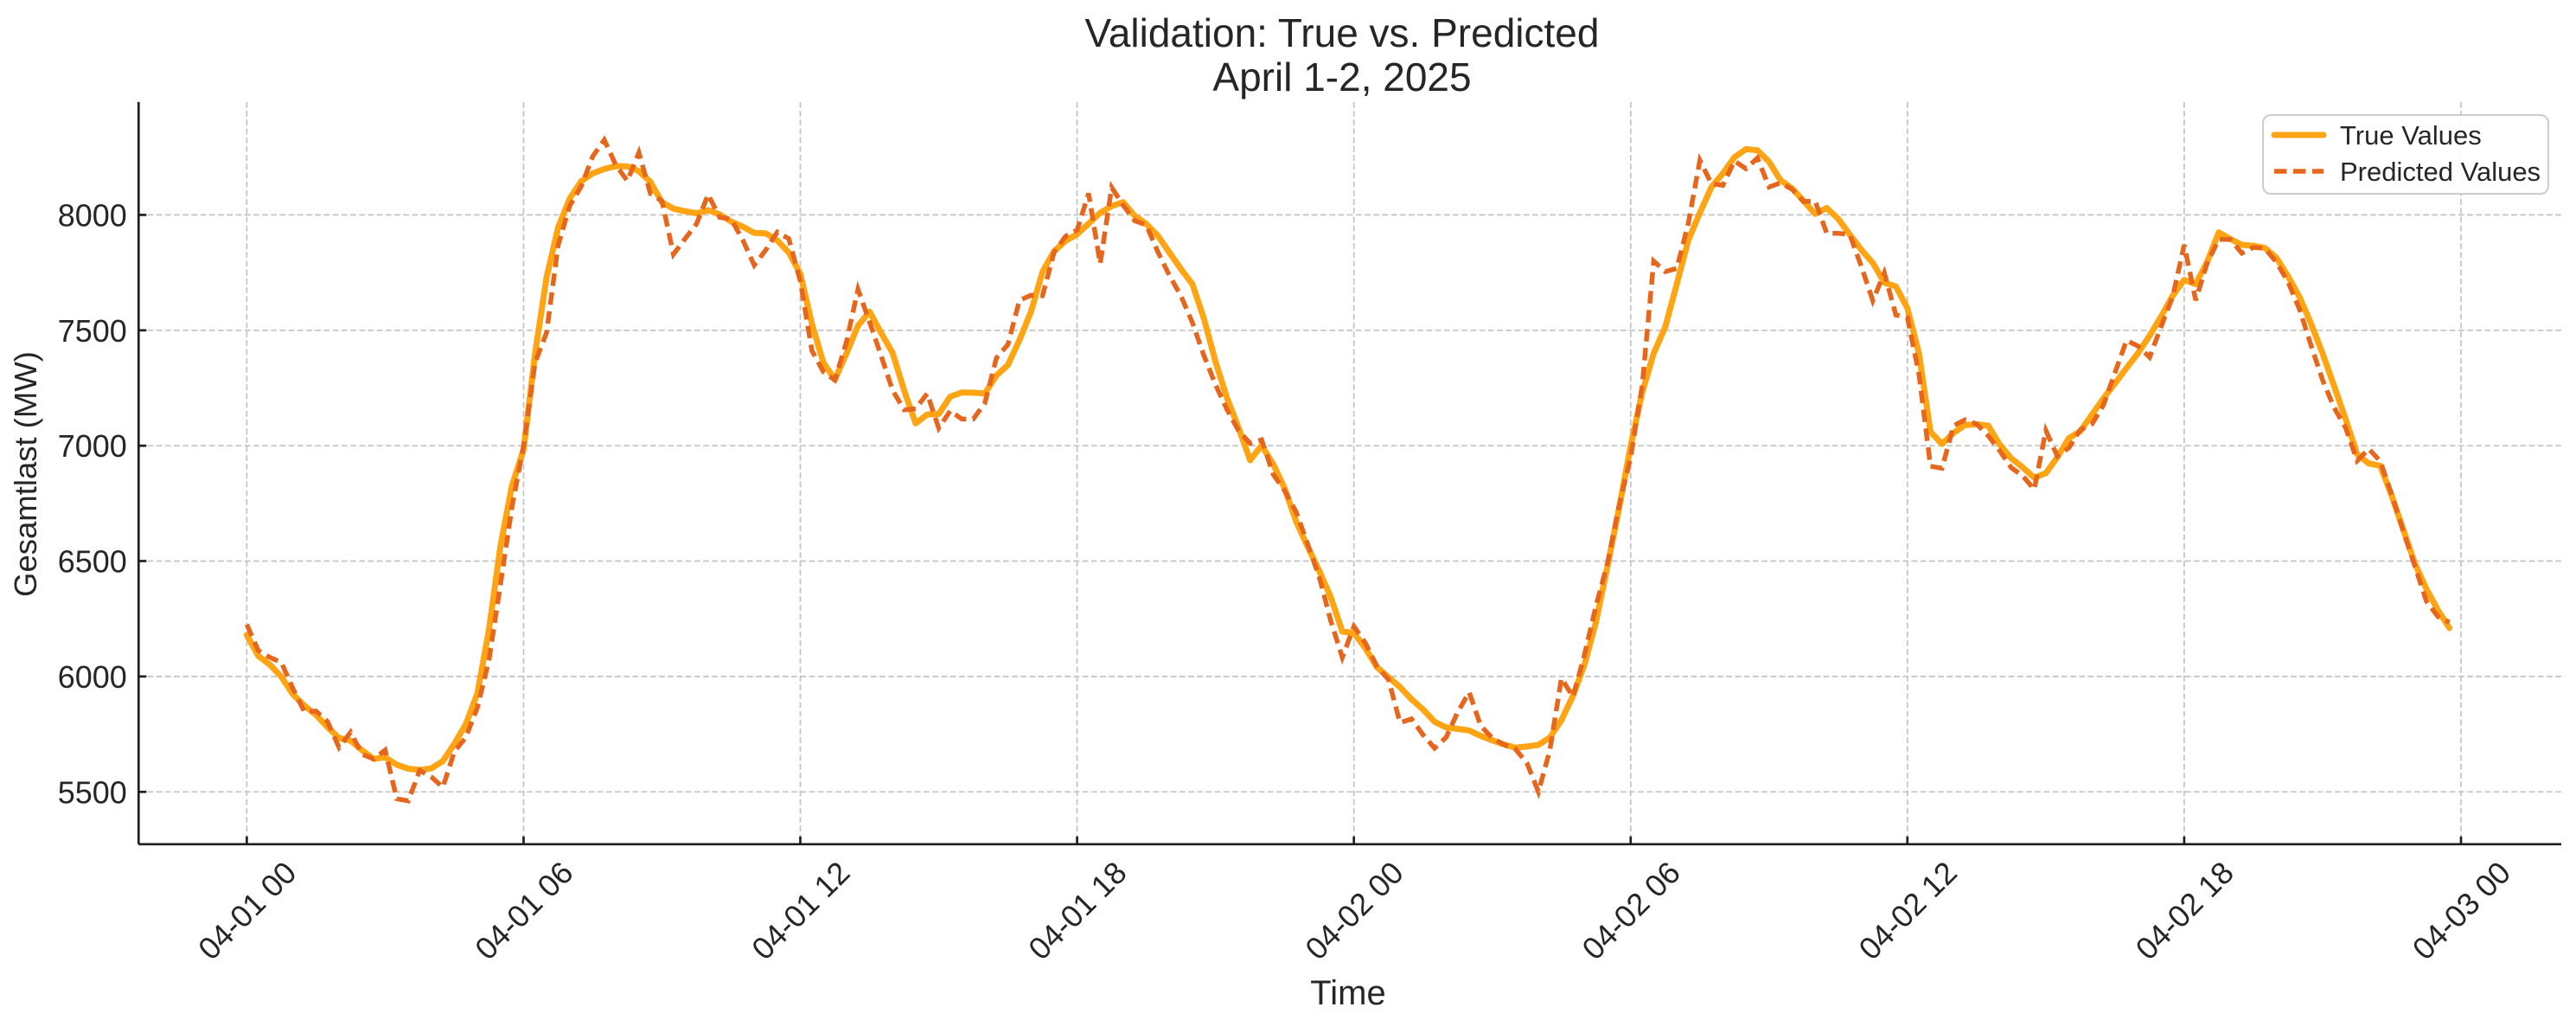 The height and width of the screenshot is (1020, 2576). Describe the element at coordinates (26, 474) in the screenshot. I see `svg-text: Gesamtlast (MW)` at that location.